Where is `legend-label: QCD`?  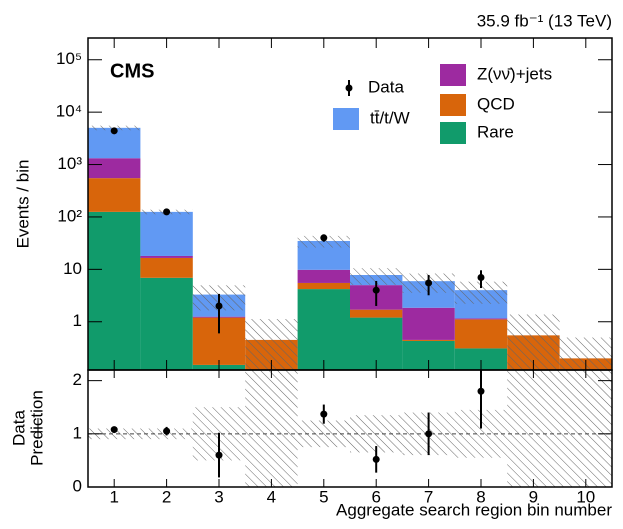 legend-label: QCD is located at coordinates (496, 103).